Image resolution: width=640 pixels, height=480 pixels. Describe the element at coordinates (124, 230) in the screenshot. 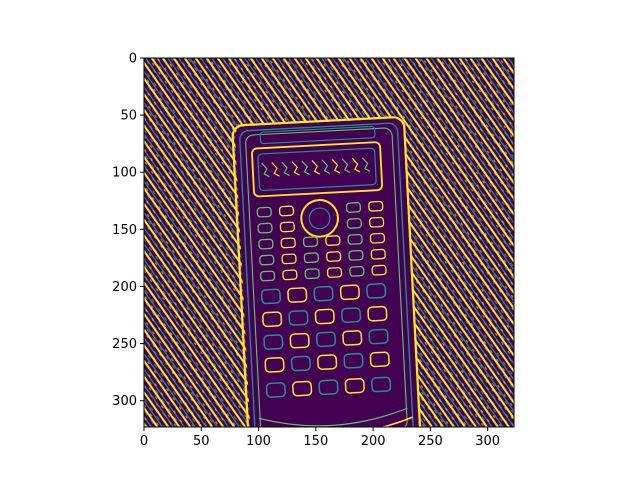

I see `y-tick-label: 150` at that location.